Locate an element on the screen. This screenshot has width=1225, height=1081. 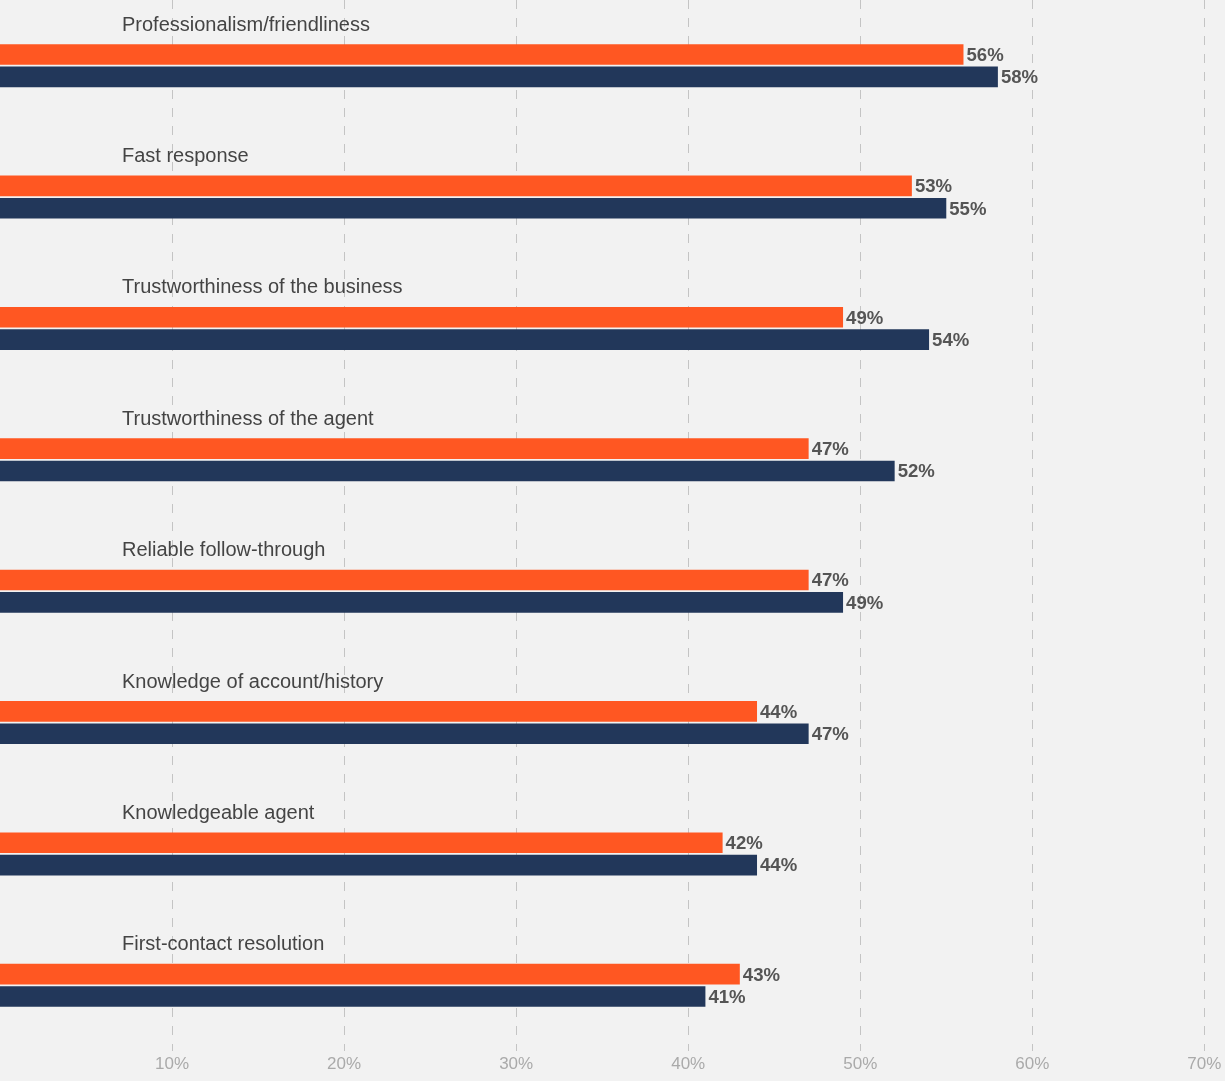
data-label: 54% is located at coordinates (951, 339).